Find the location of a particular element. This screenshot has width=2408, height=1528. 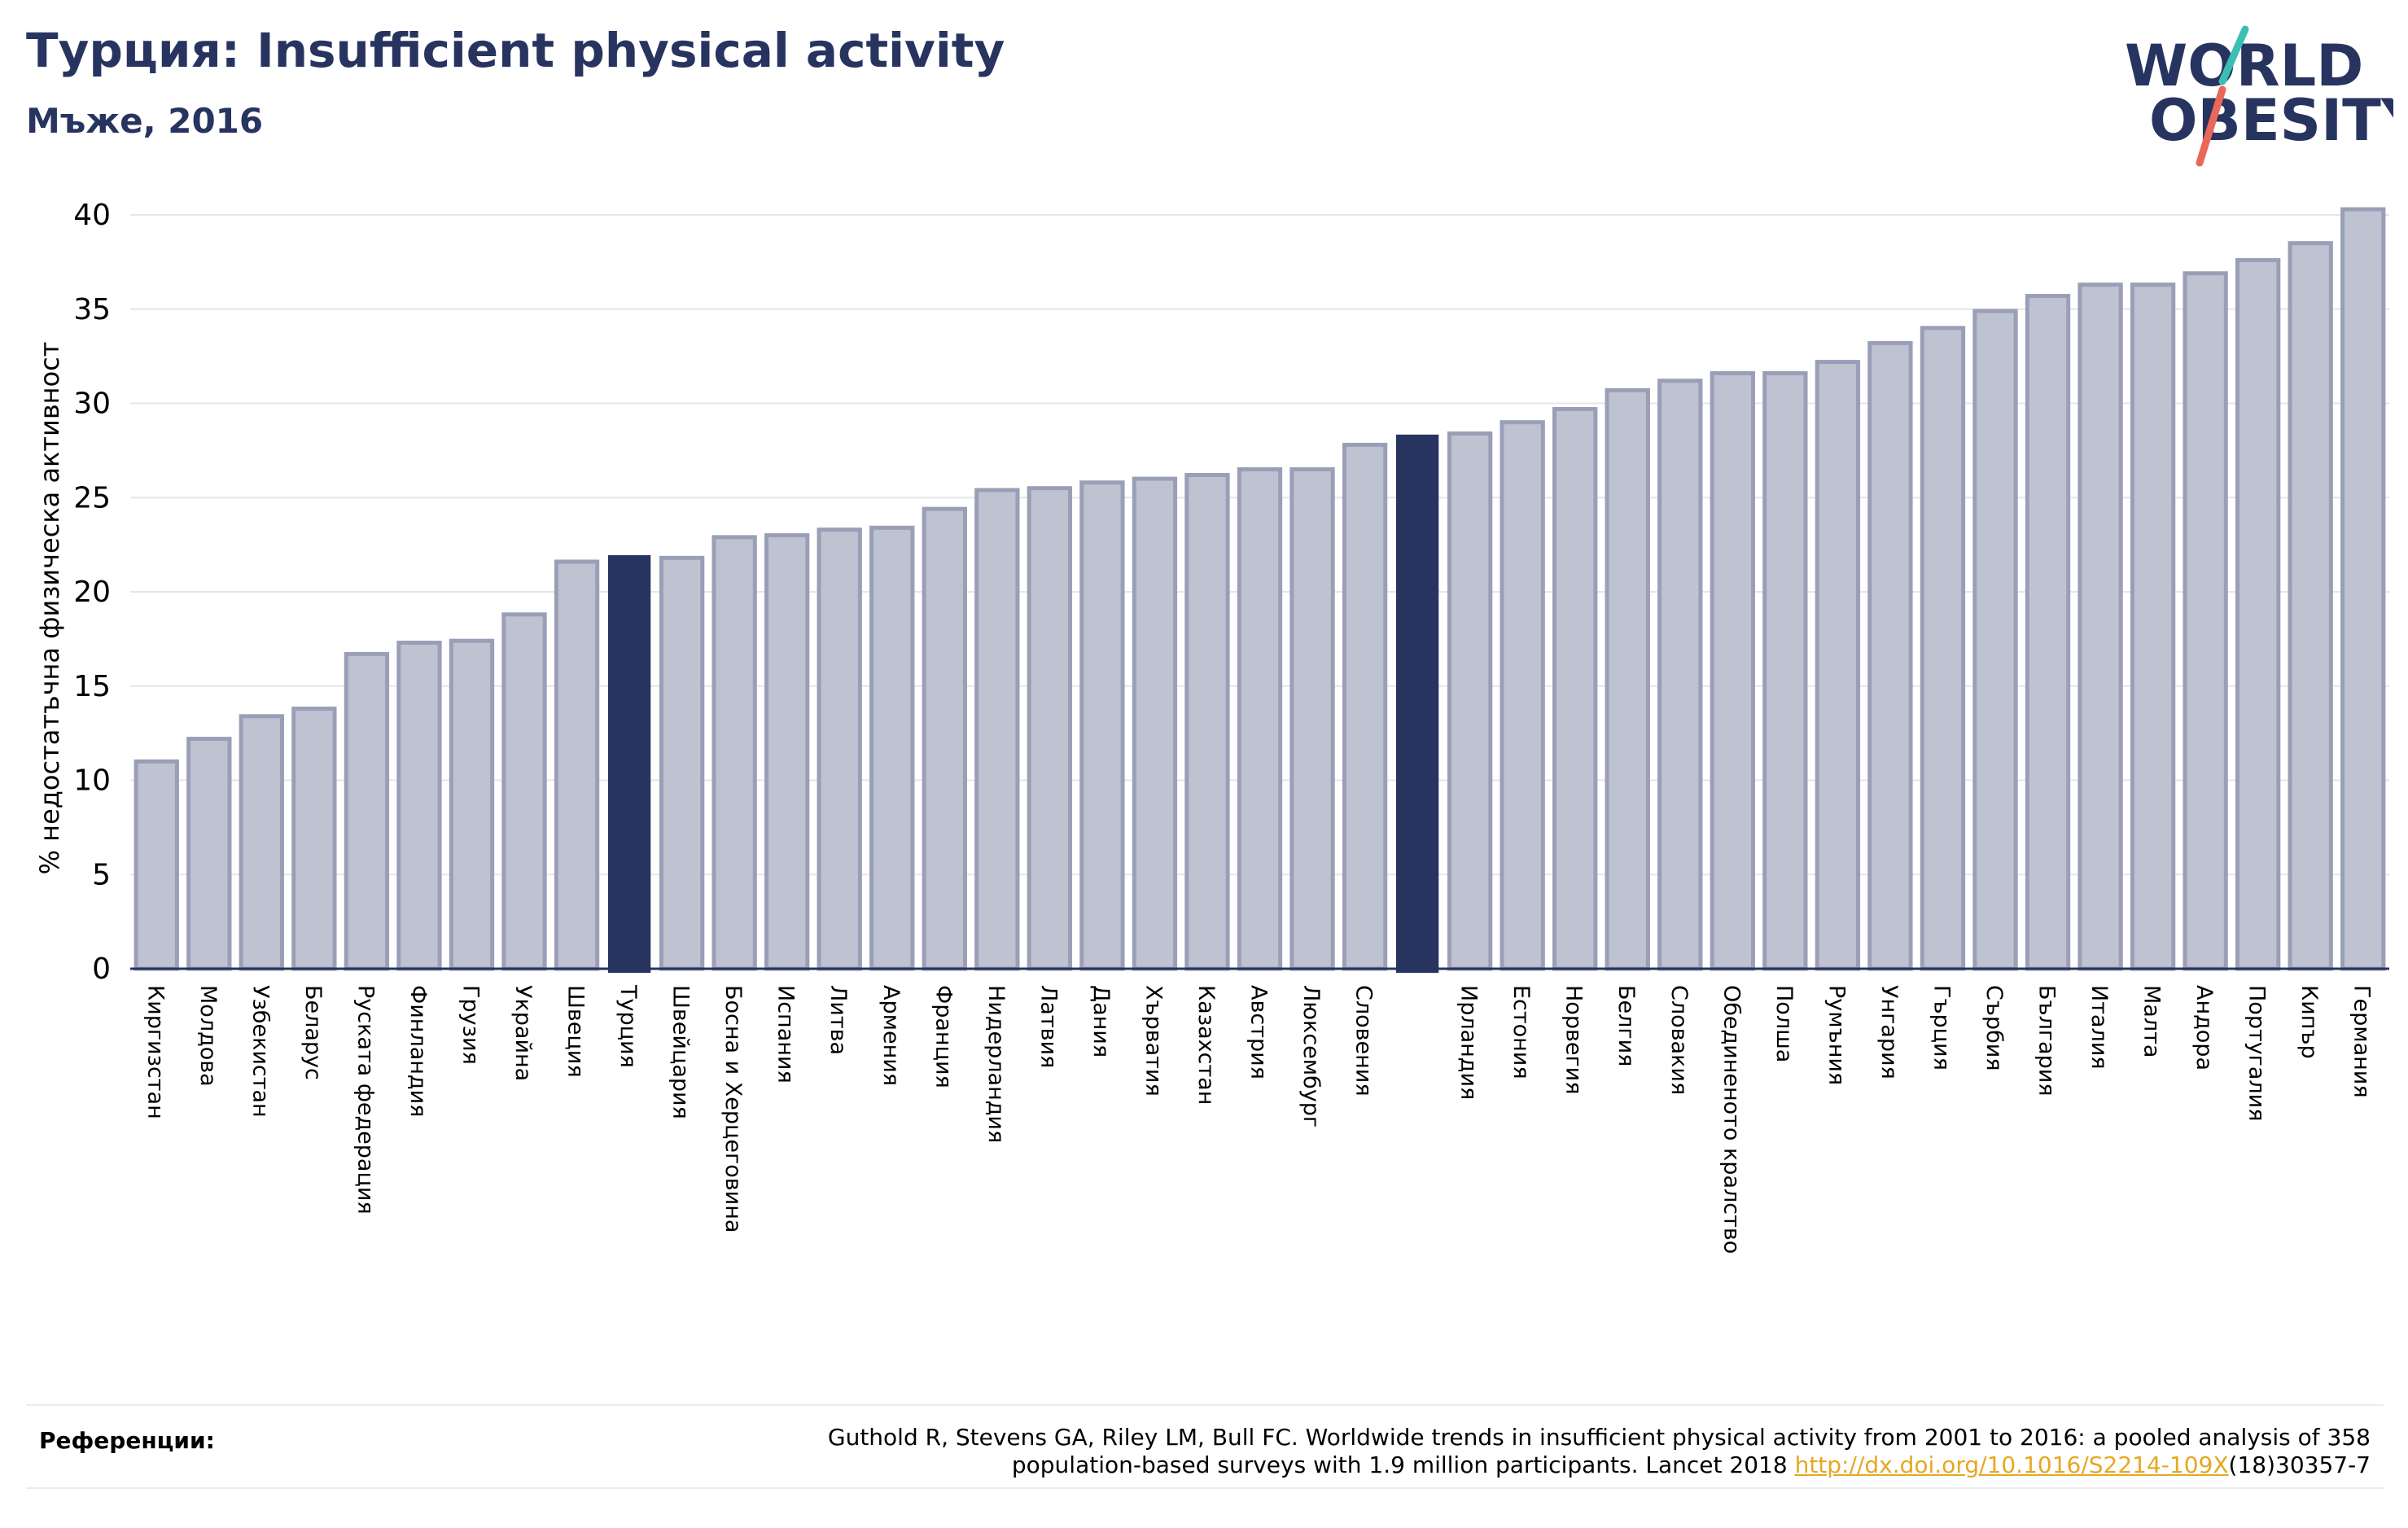

y-tick-label: 20 is located at coordinates (92, 592).